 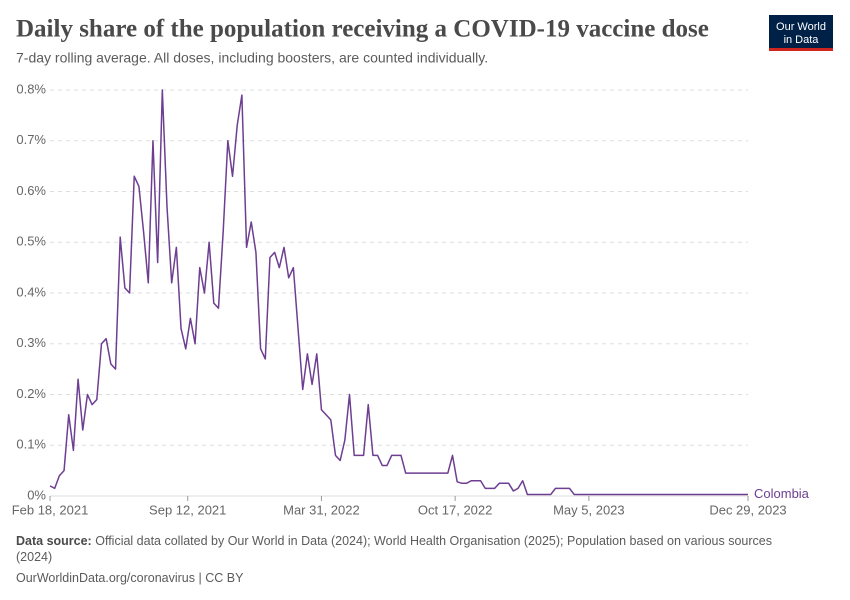 What do you see at coordinates (31, 393) in the screenshot?
I see `y-tick-label: 0.2%` at bounding box center [31, 393].